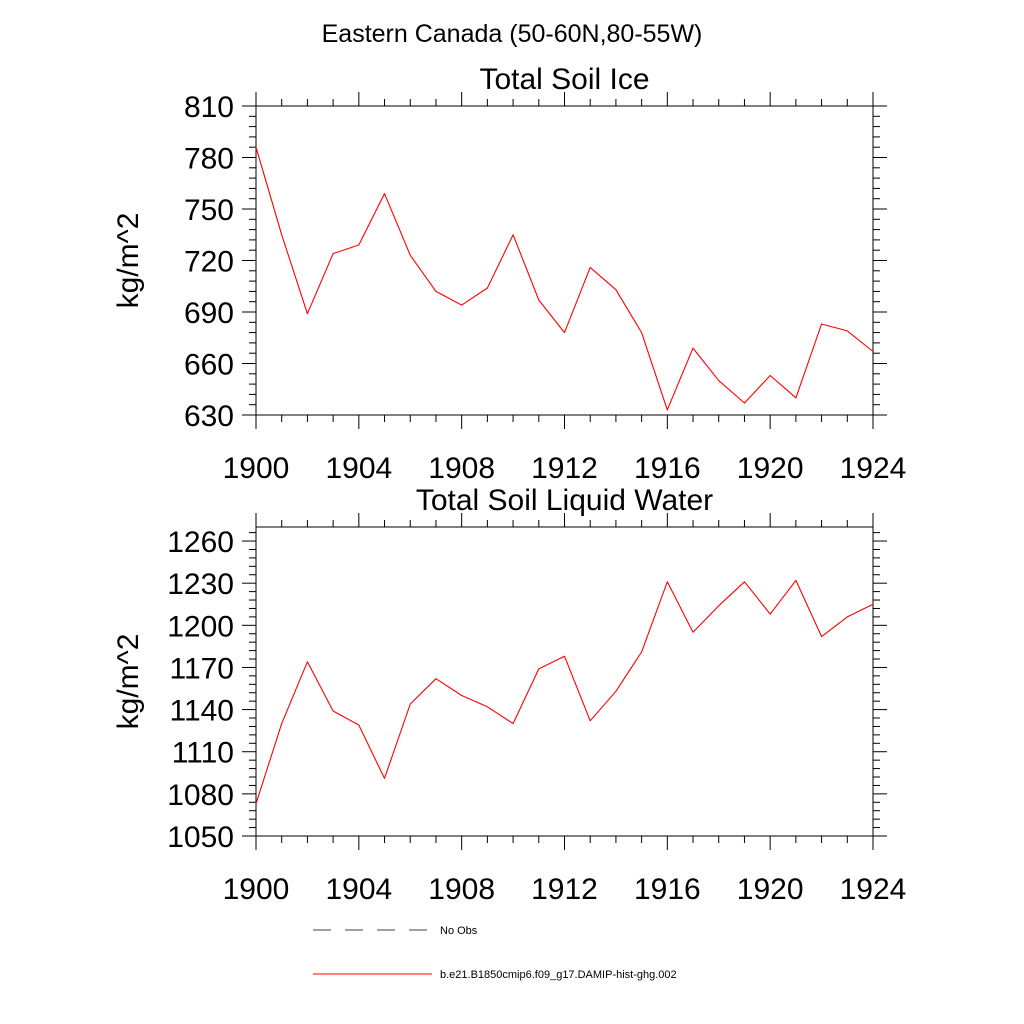 This screenshot has width=1024, height=1024. Describe the element at coordinates (200, 542) in the screenshot. I see `y-tick-label: 1260` at that location.